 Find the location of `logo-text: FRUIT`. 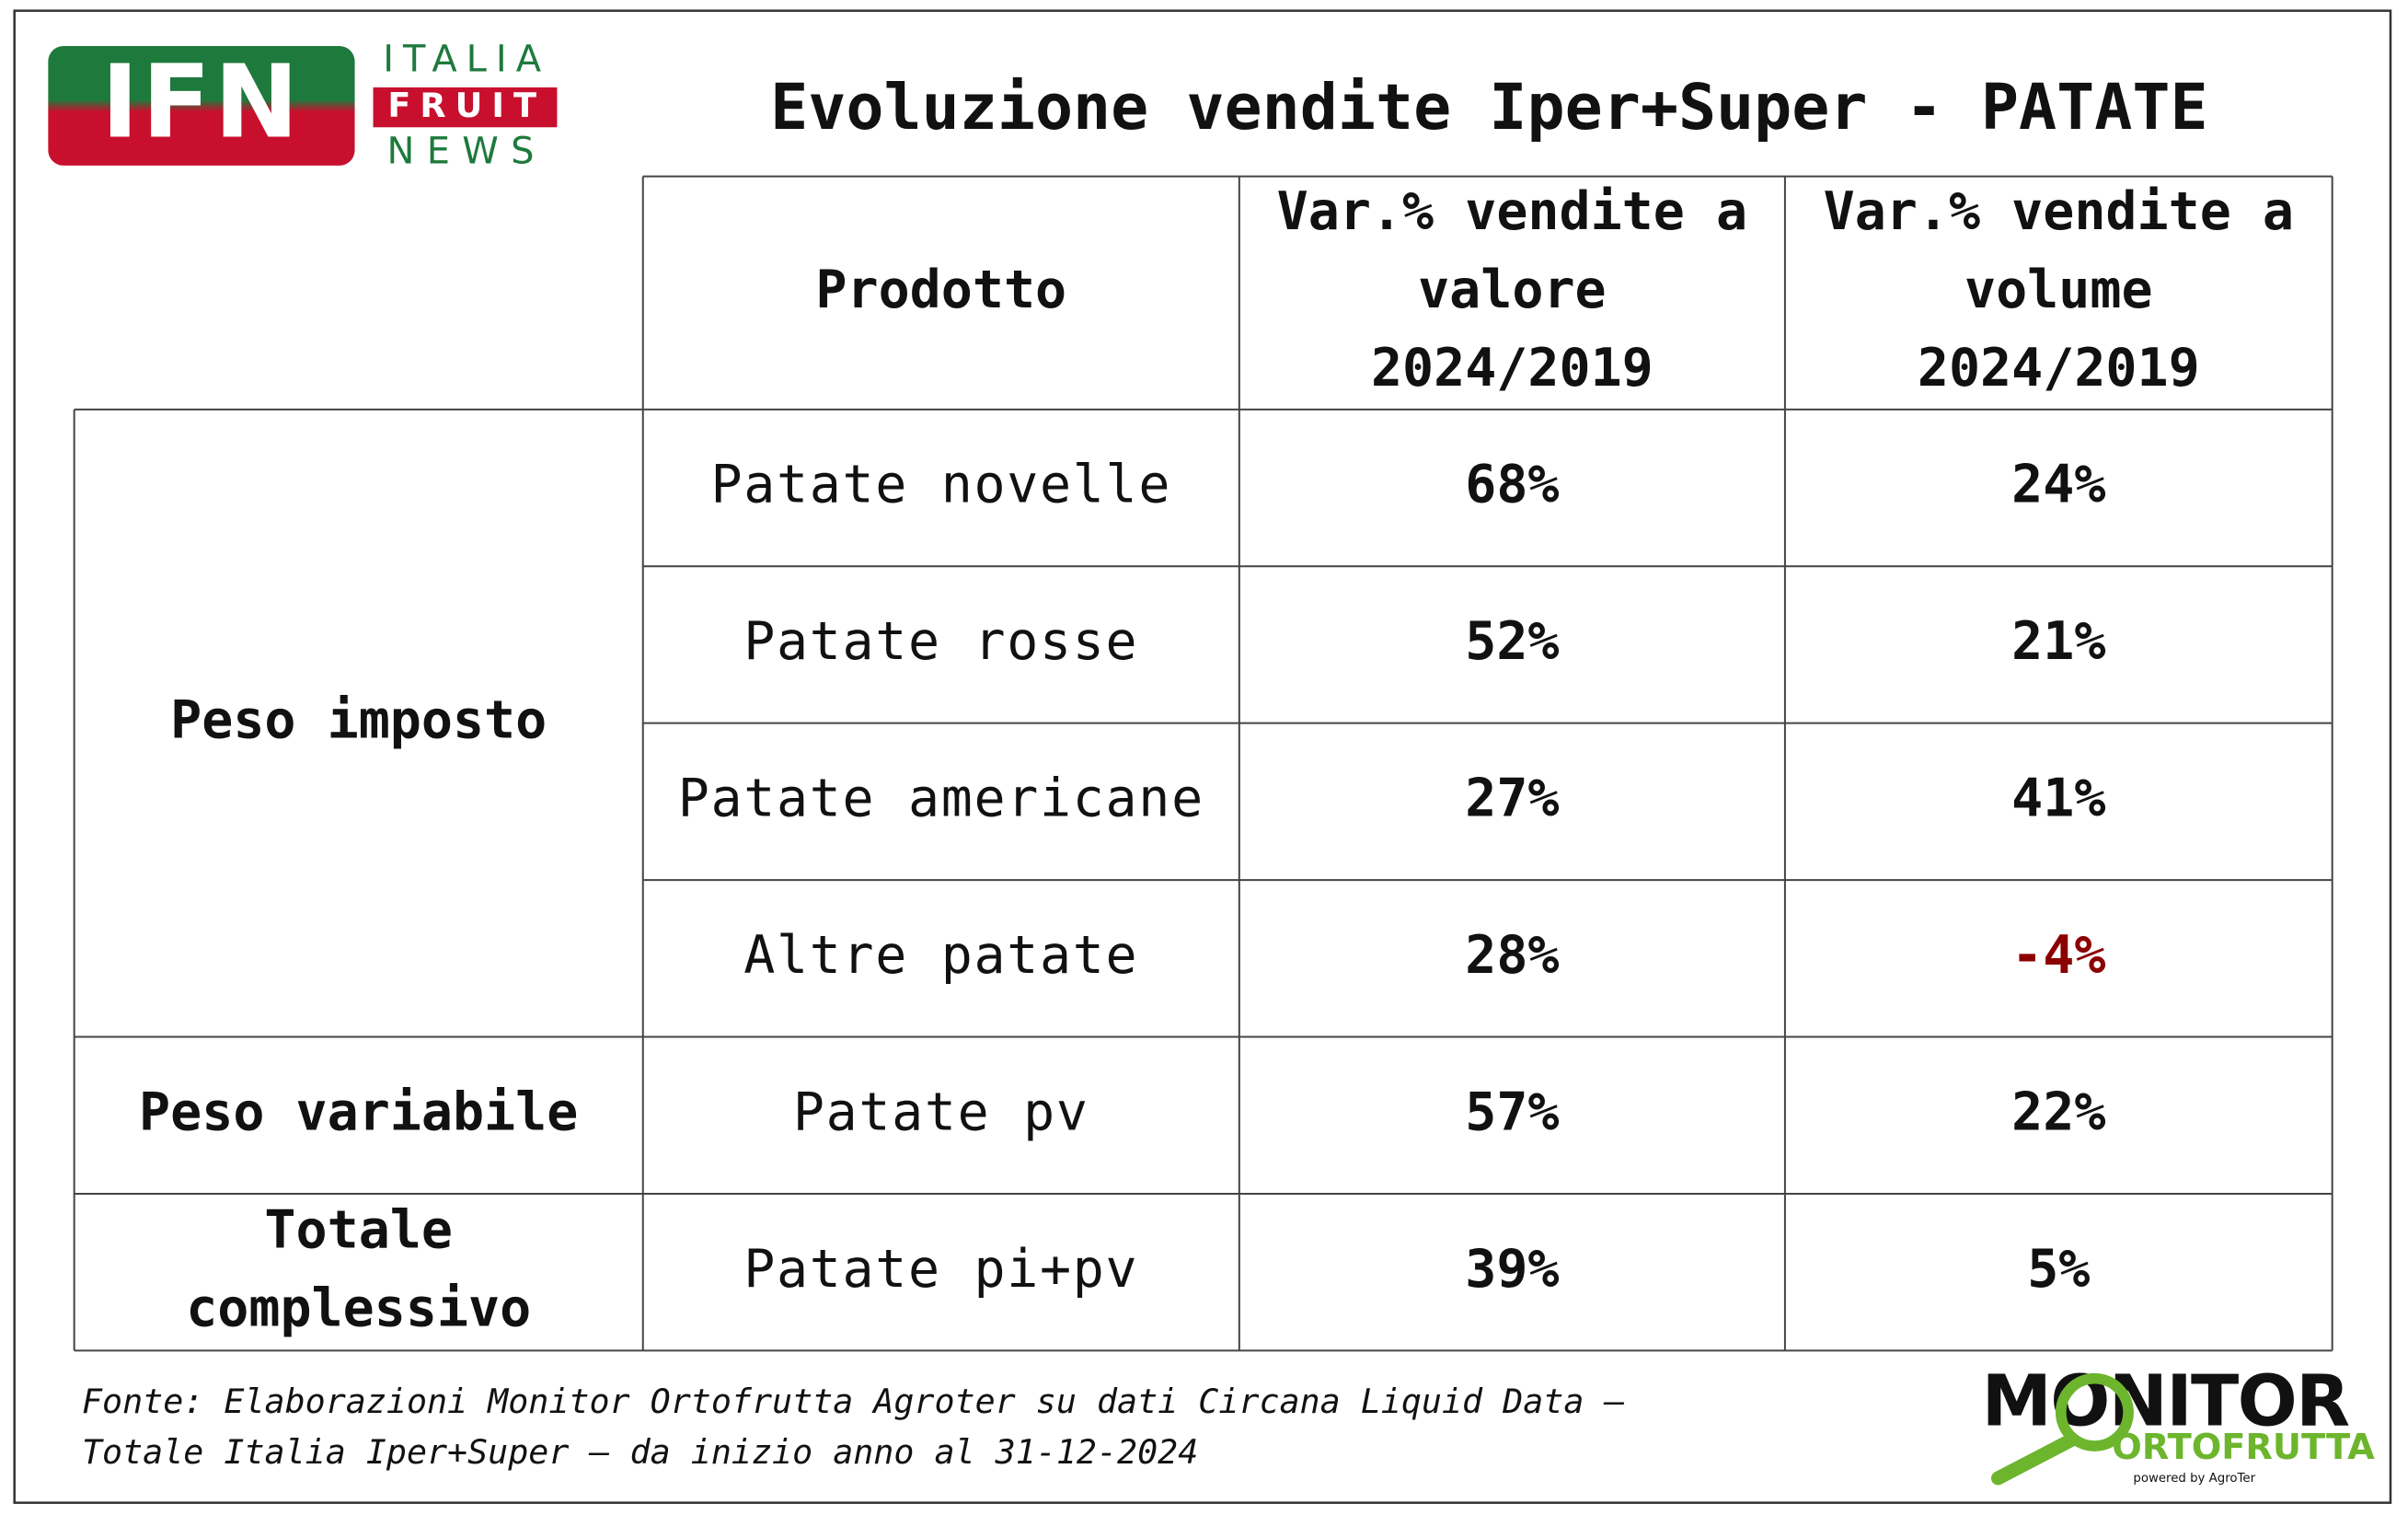

logo-text: FRUIT is located at coordinates (466, 105).